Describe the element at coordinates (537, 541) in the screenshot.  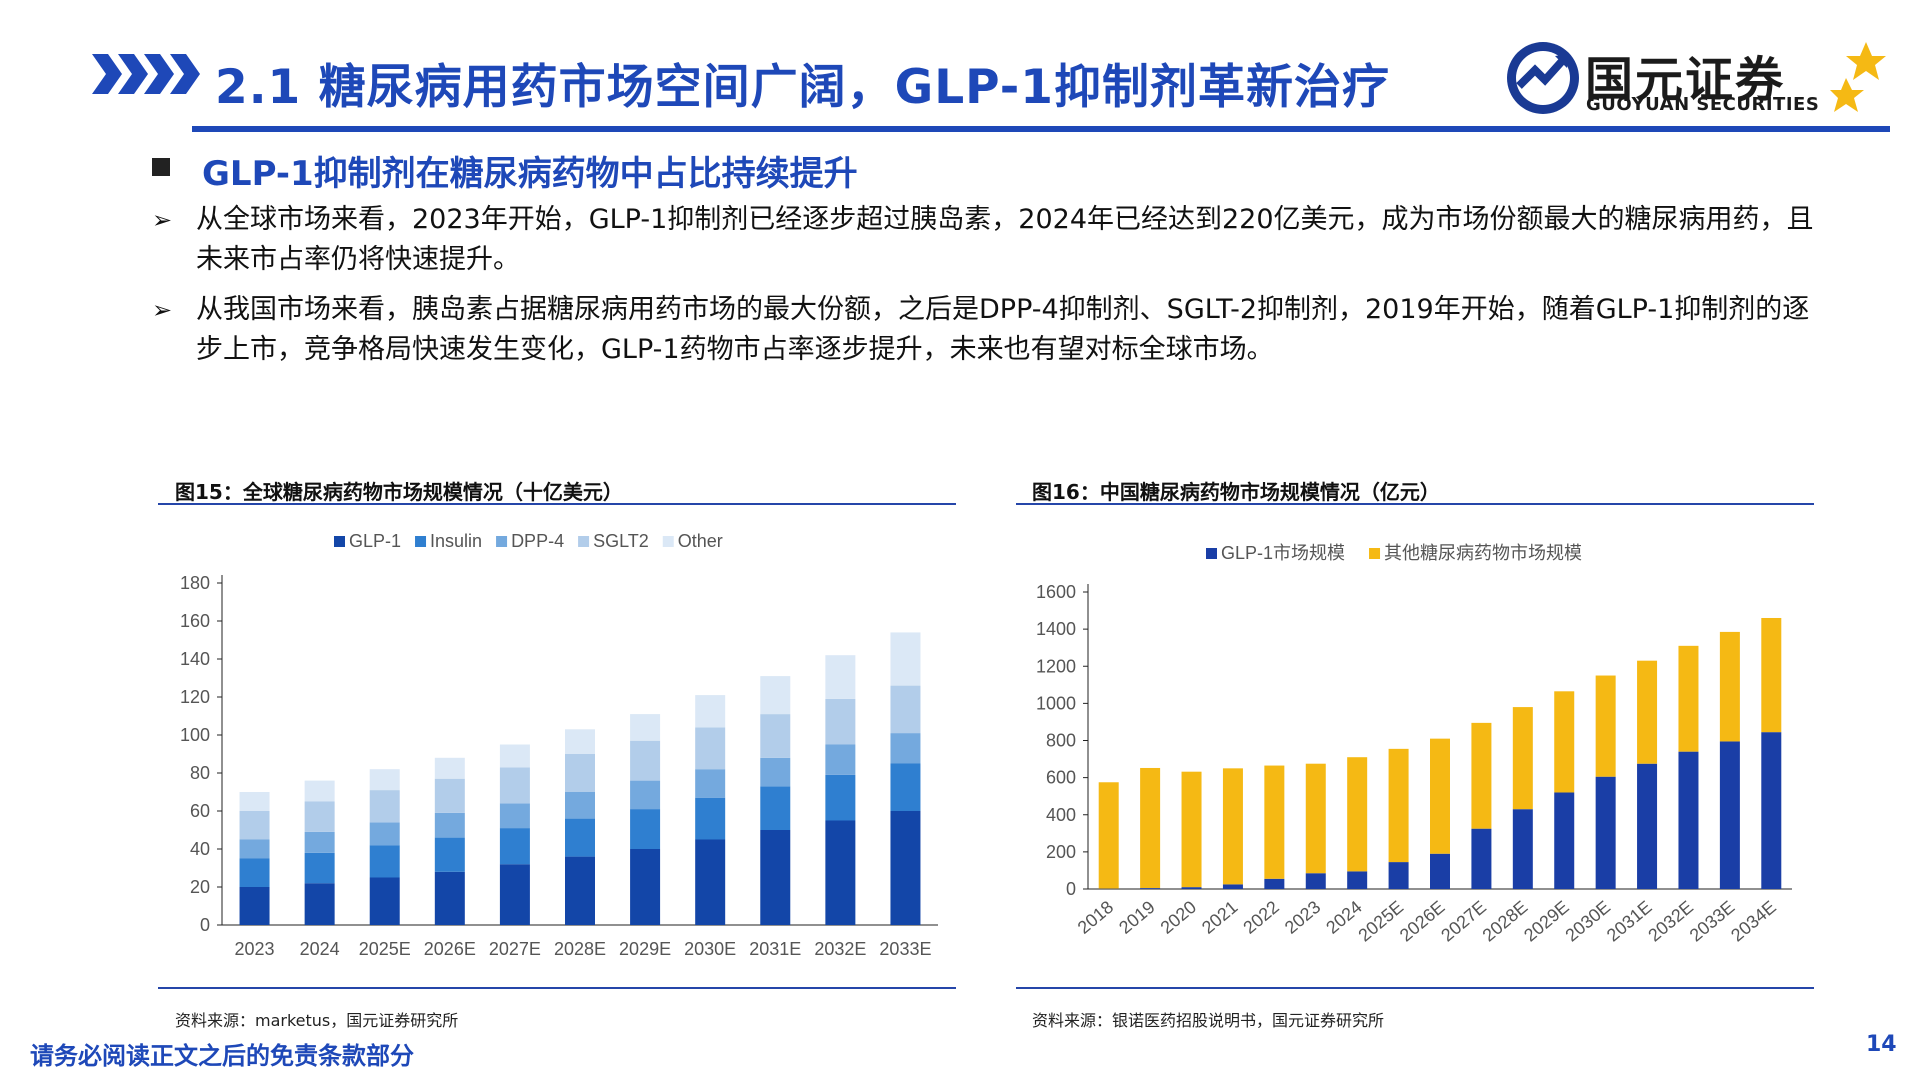
I see `legend-label-dpp4: DPP-4` at that location.